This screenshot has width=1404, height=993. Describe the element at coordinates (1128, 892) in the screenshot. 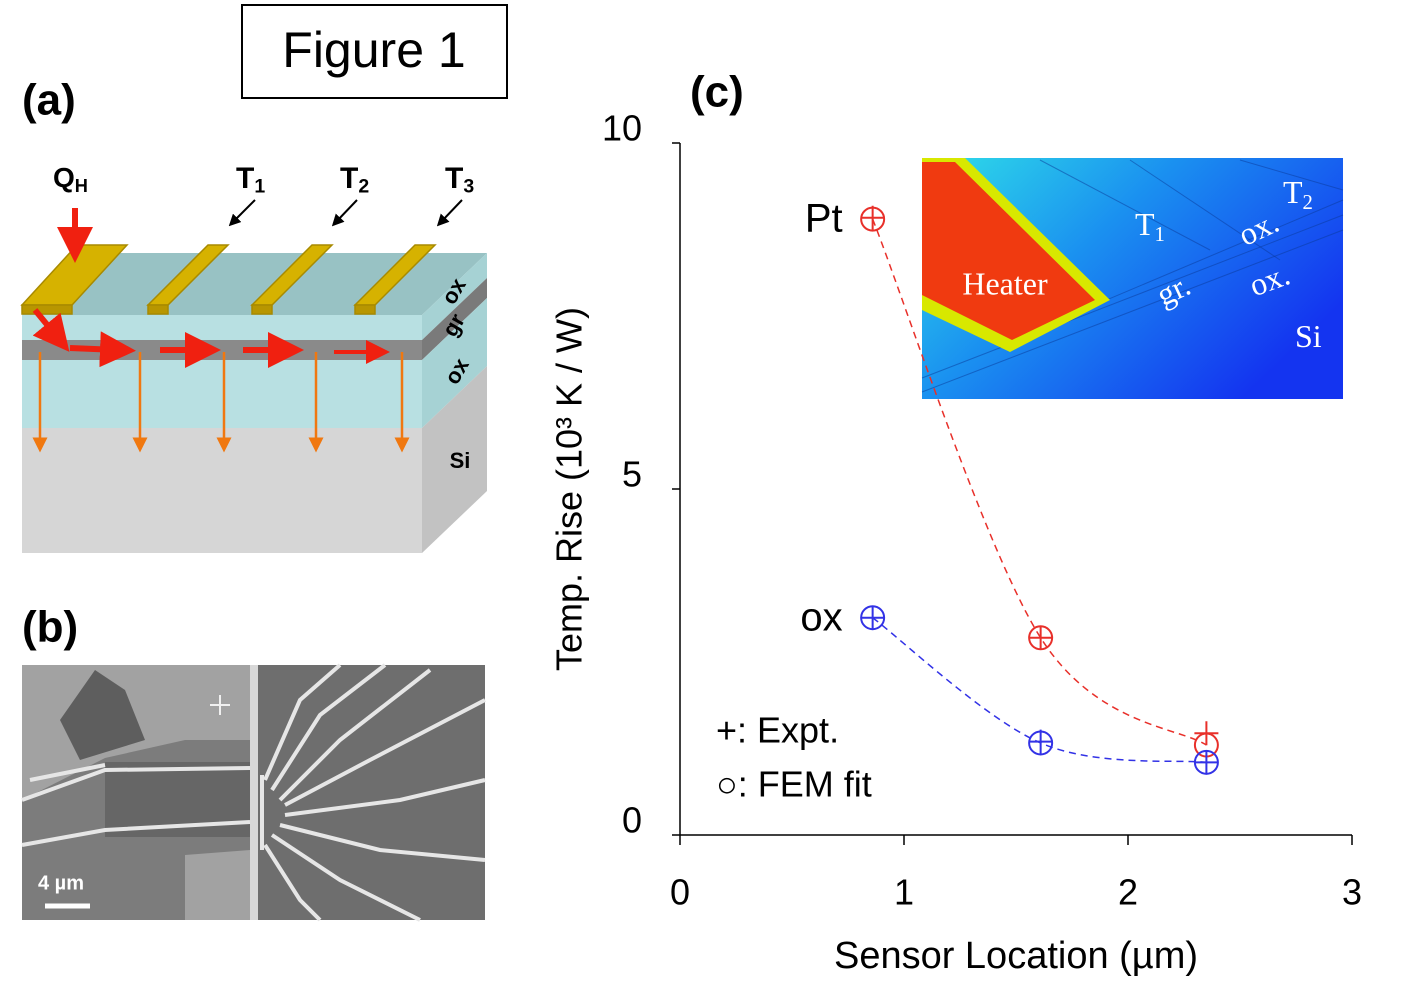

I see `x-tick-label: 2` at that location.